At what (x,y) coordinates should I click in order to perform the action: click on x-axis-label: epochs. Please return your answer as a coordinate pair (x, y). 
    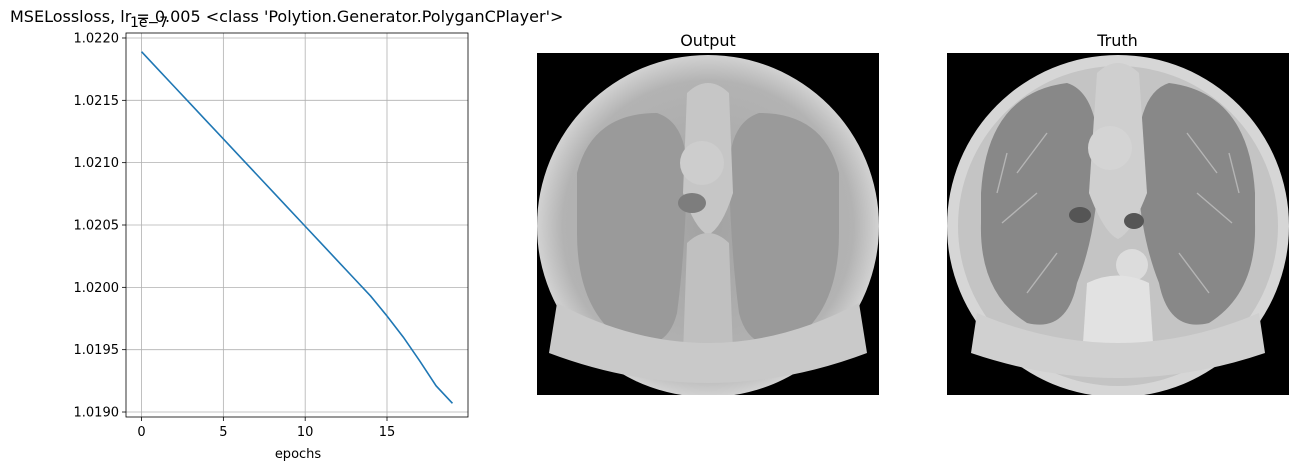
    Looking at the image, I should click on (298, 454).